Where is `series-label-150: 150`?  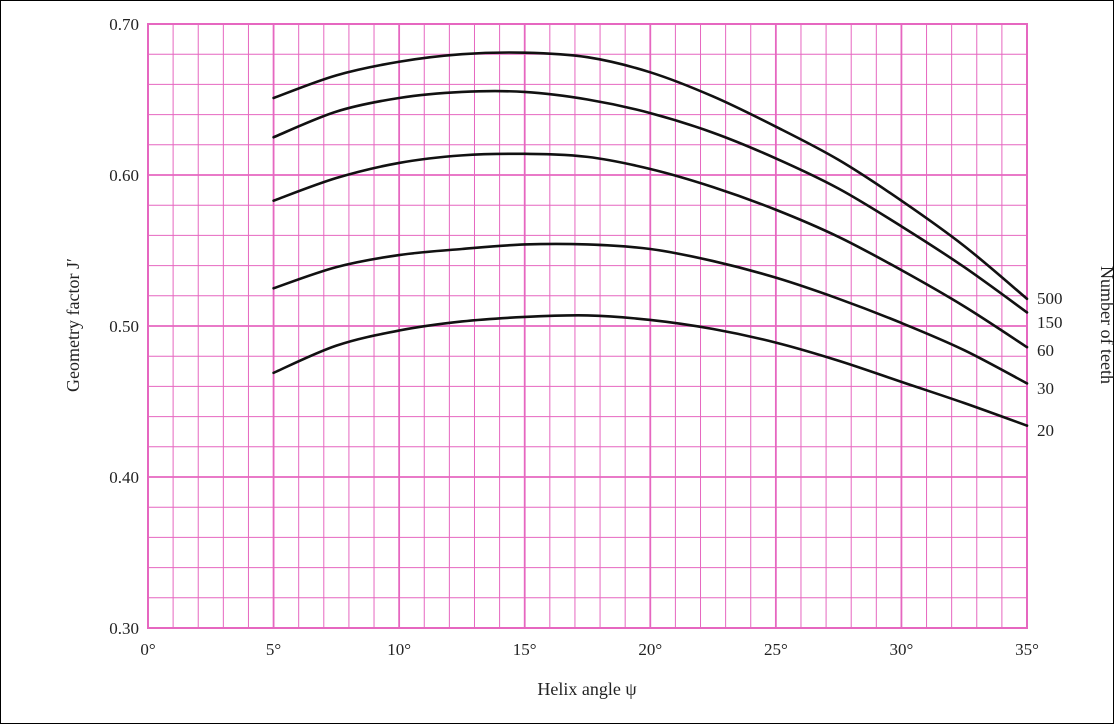
series-label-150: 150 is located at coordinates (1050, 322).